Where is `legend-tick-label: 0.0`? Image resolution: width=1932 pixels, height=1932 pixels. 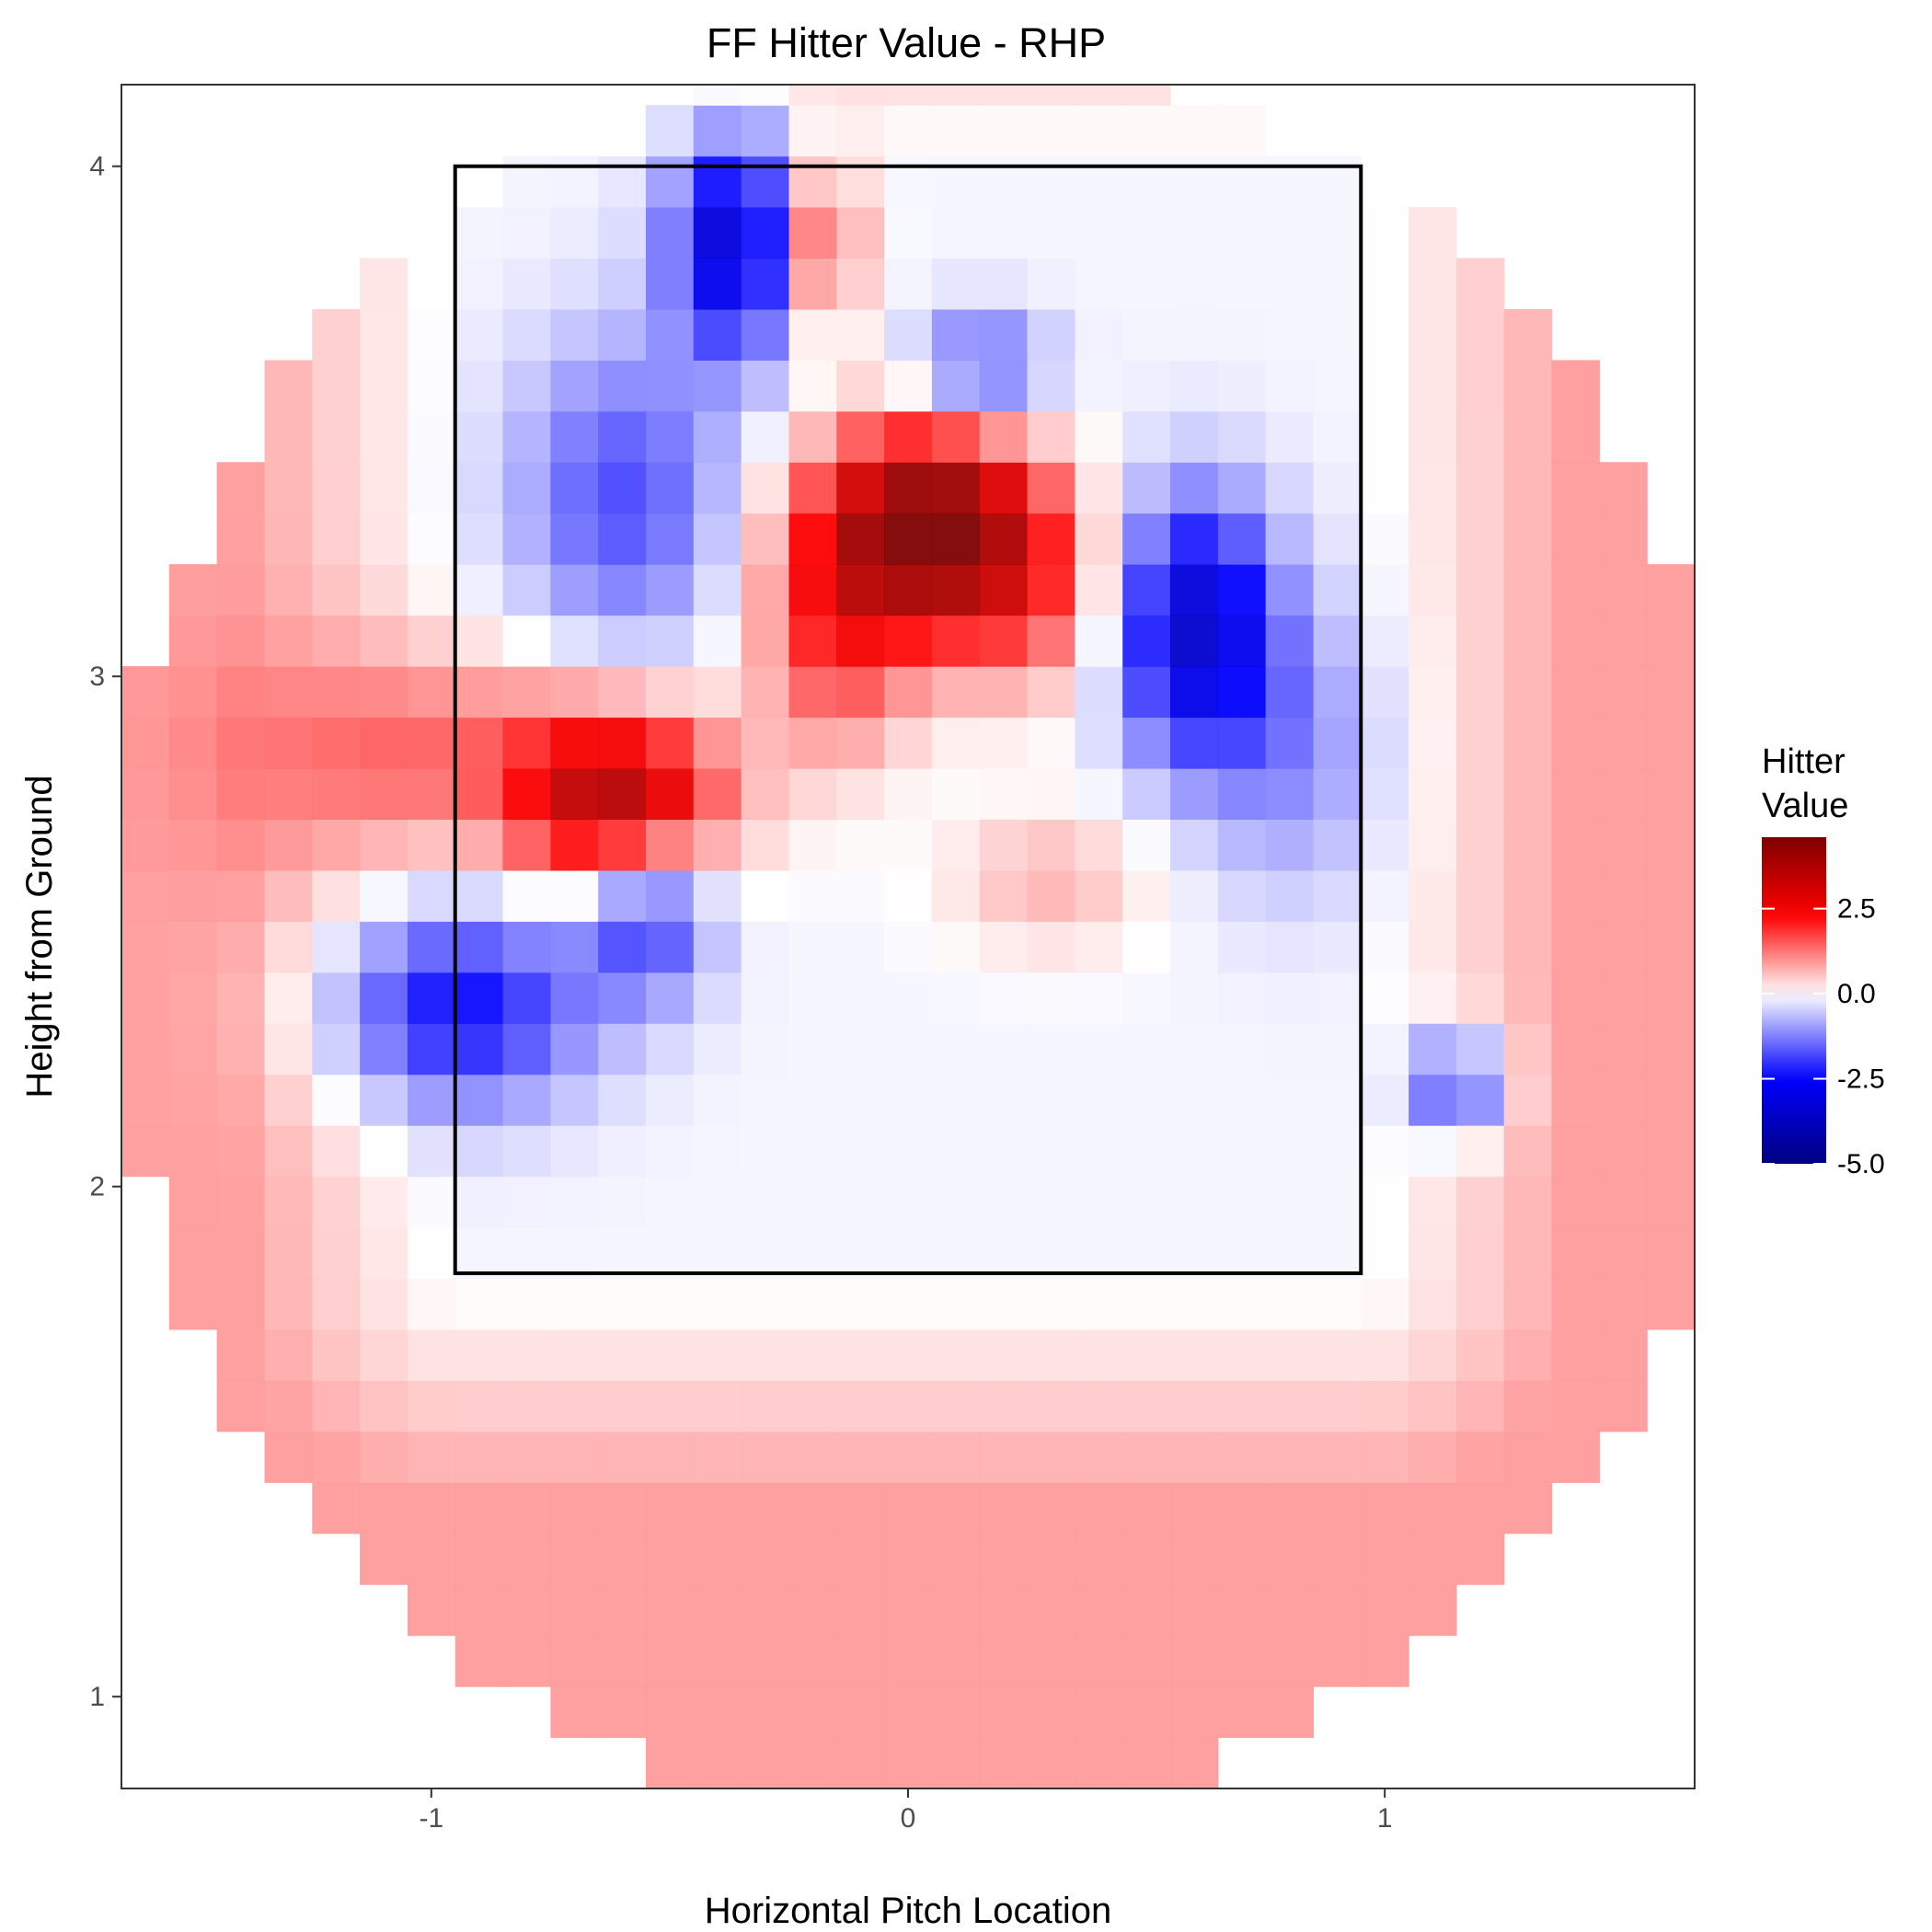
legend-tick-label: 0.0 is located at coordinates (1856, 994).